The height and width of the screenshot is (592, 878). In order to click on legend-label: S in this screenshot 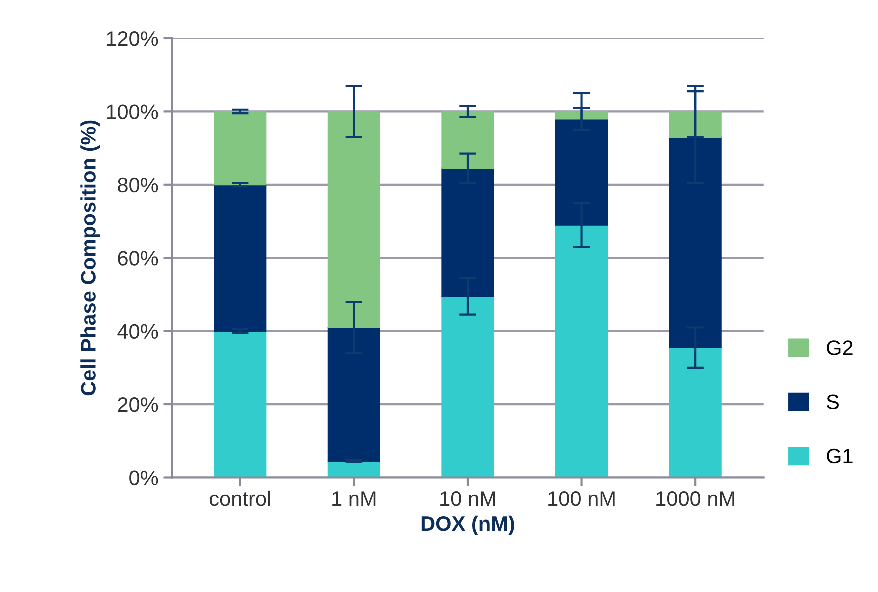, I will do `click(832, 402)`.